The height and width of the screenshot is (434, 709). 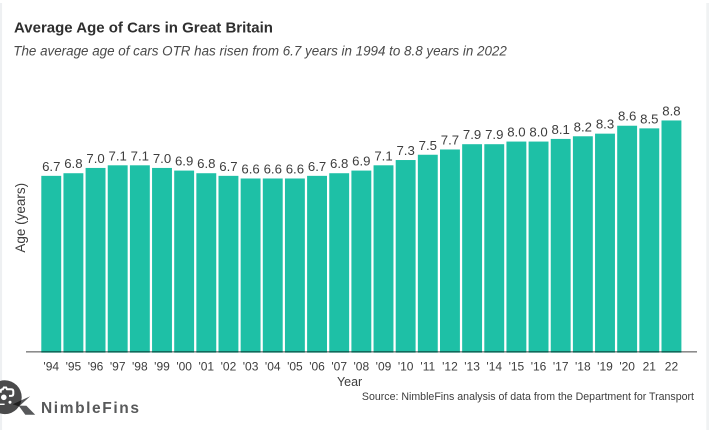 What do you see at coordinates (51, 366) in the screenshot?
I see `svg-text: '94` at bounding box center [51, 366].